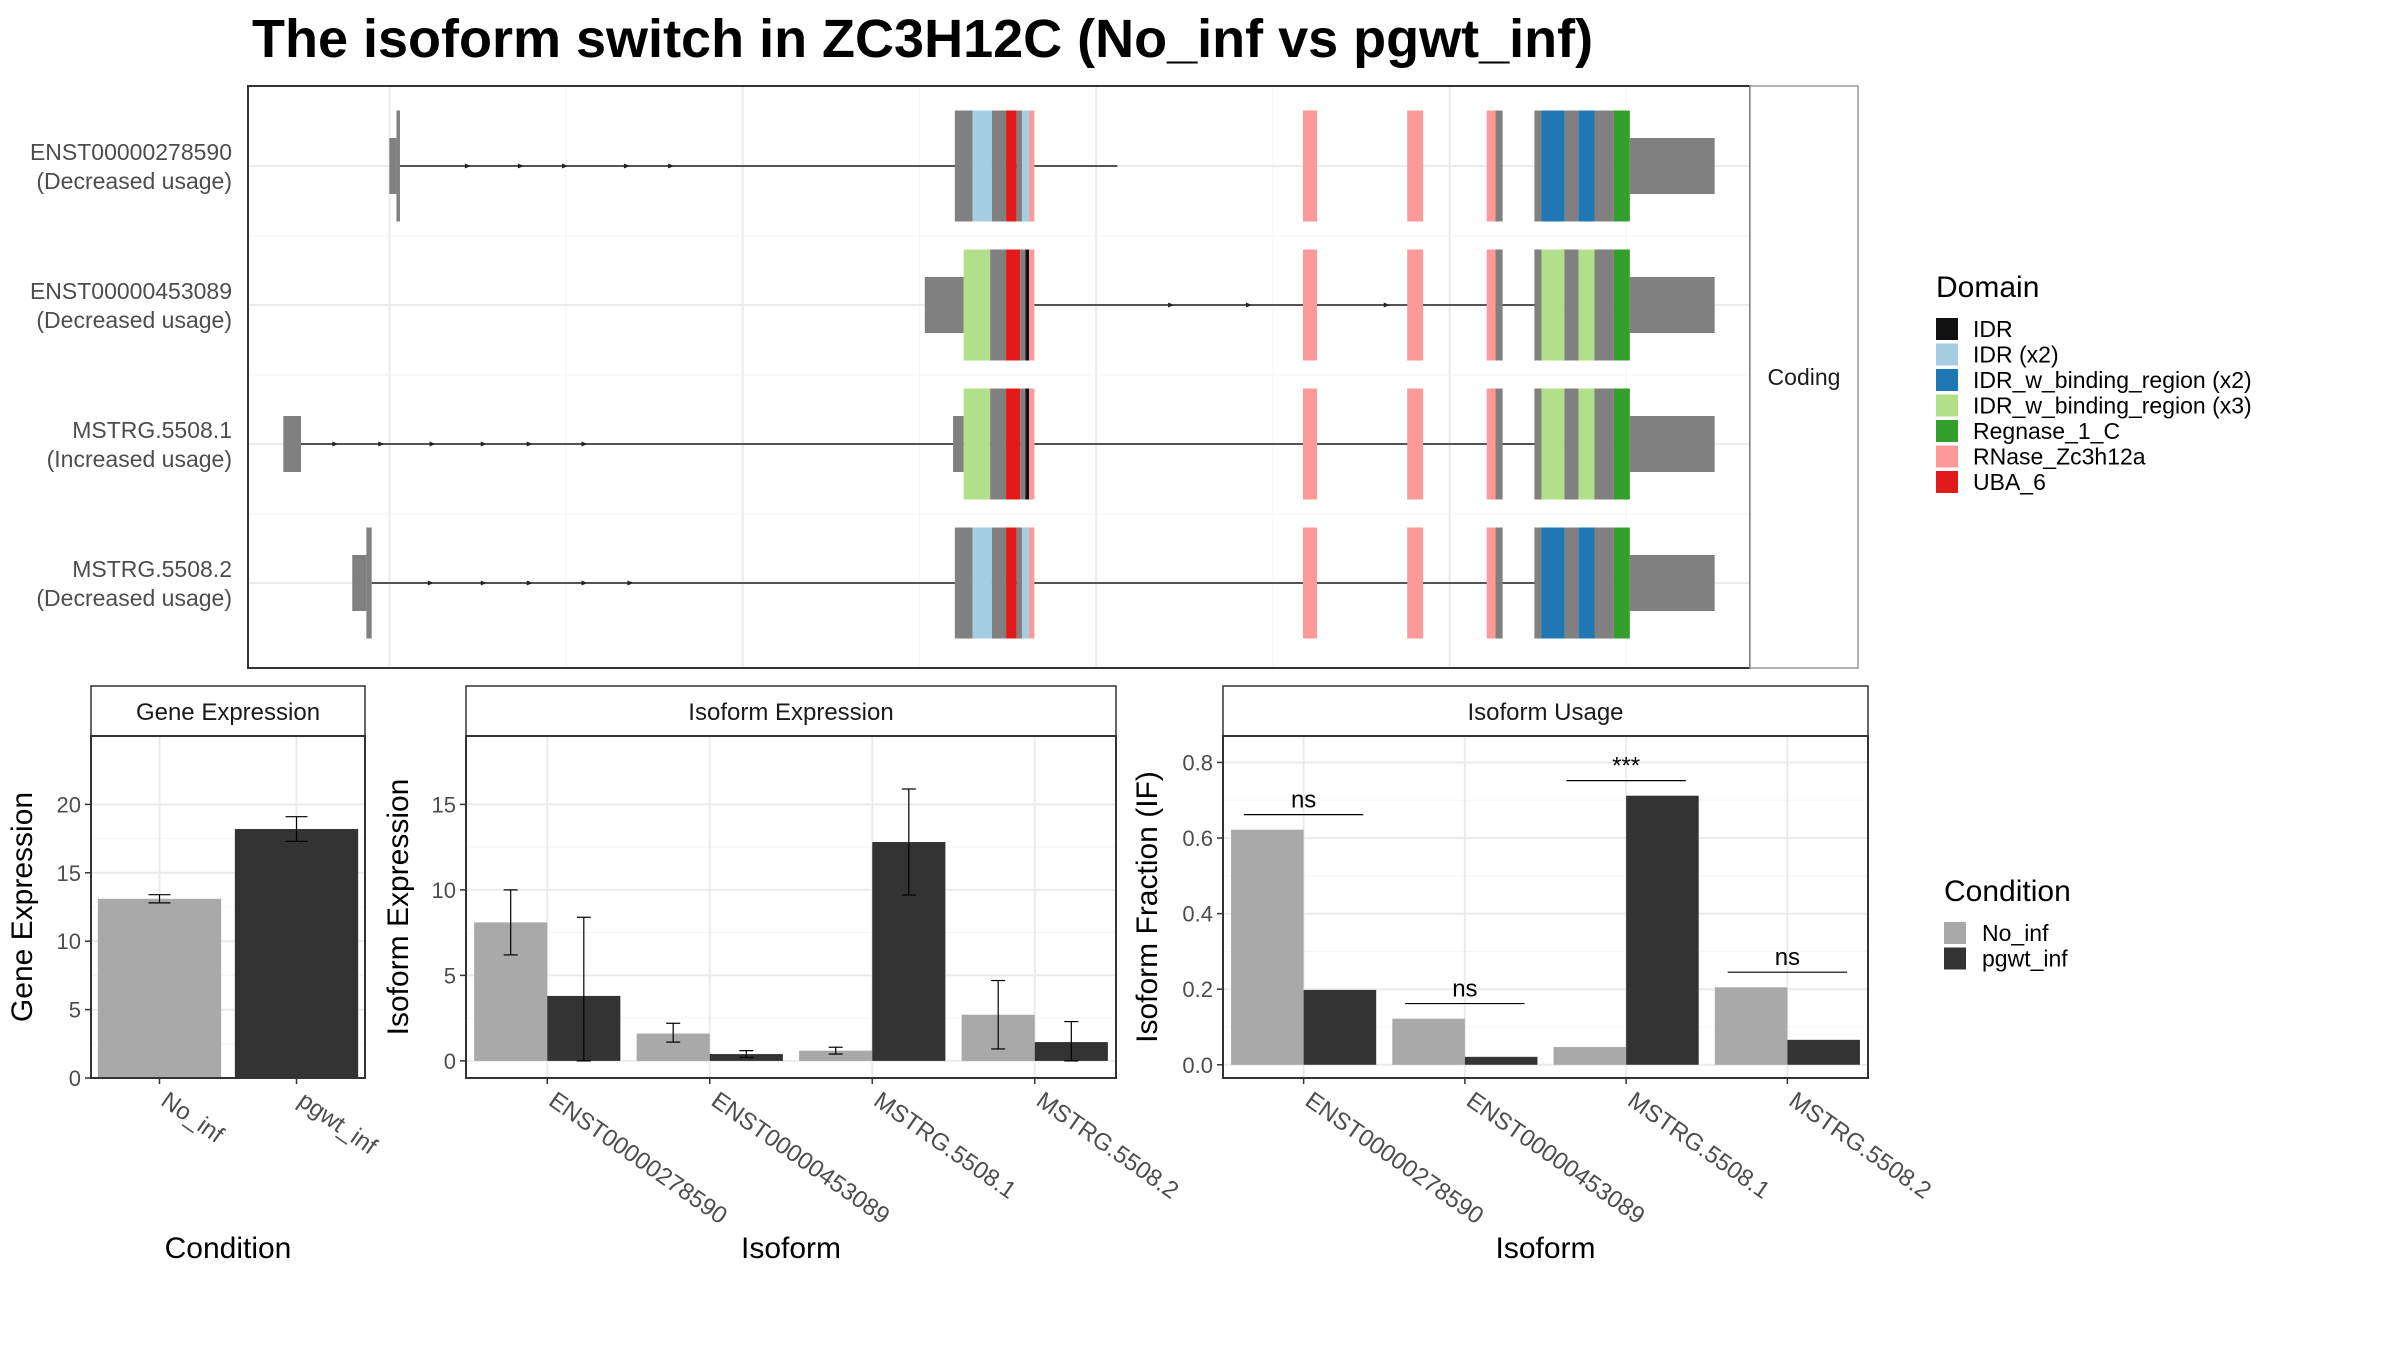  Describe the element at coordinates (228, 711) in the screenshot. I see `strip` at that location.